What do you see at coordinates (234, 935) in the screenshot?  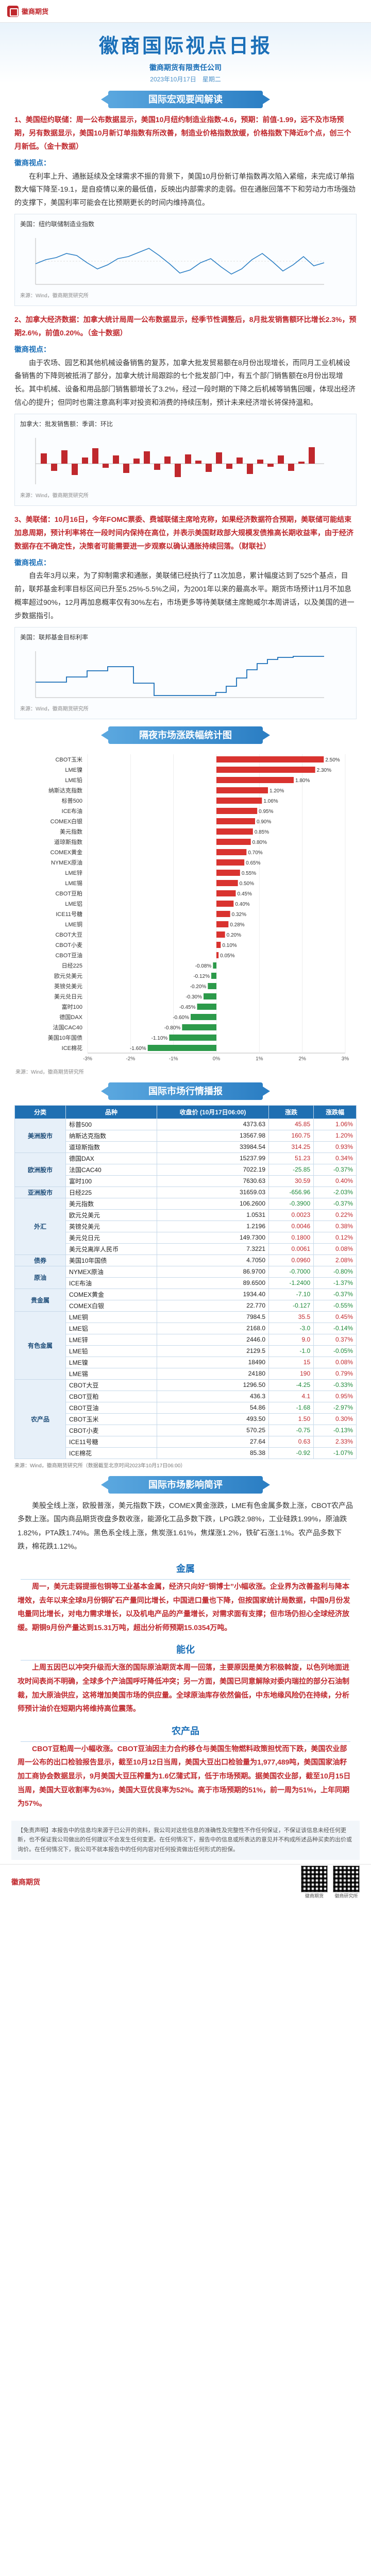 I see `value-label: 0.20%` at bounding box center [234, 935].